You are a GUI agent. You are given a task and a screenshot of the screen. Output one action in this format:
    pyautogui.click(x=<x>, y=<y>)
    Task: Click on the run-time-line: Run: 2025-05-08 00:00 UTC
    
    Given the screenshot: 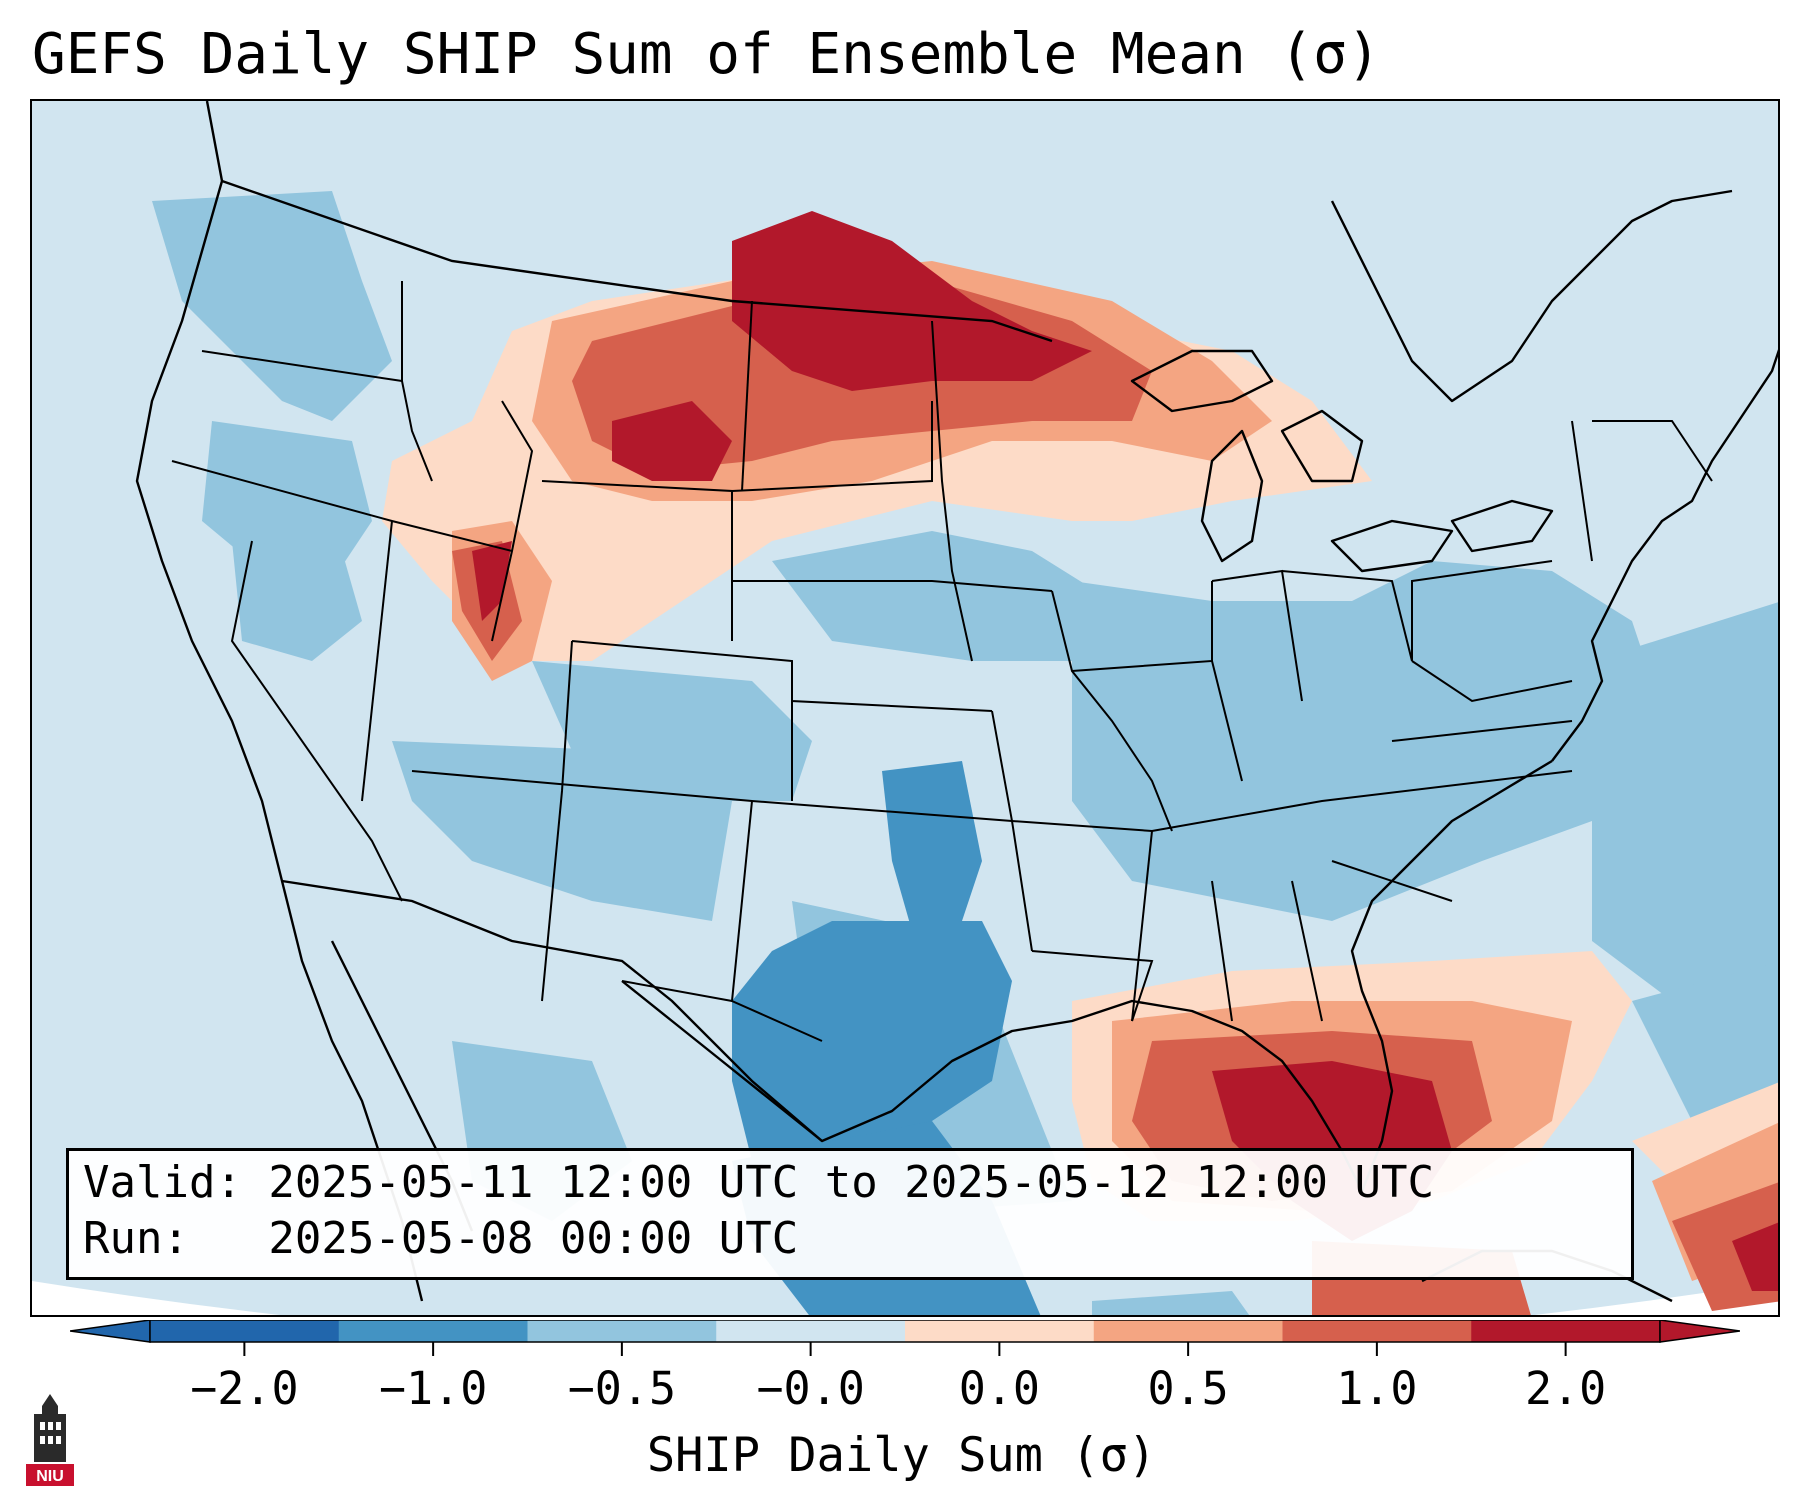 What is the action you would take?
    pyautogui.click(x=441, y=1238)
    